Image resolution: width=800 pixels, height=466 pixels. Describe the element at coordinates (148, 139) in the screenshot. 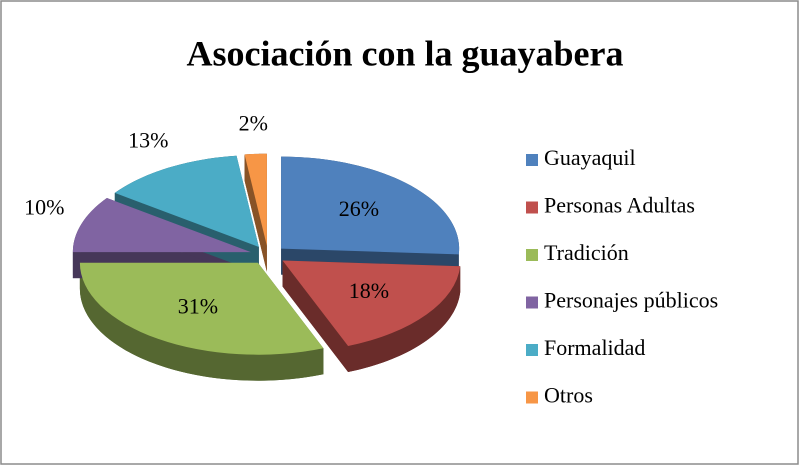

I see `data-label: 13%` at that location.